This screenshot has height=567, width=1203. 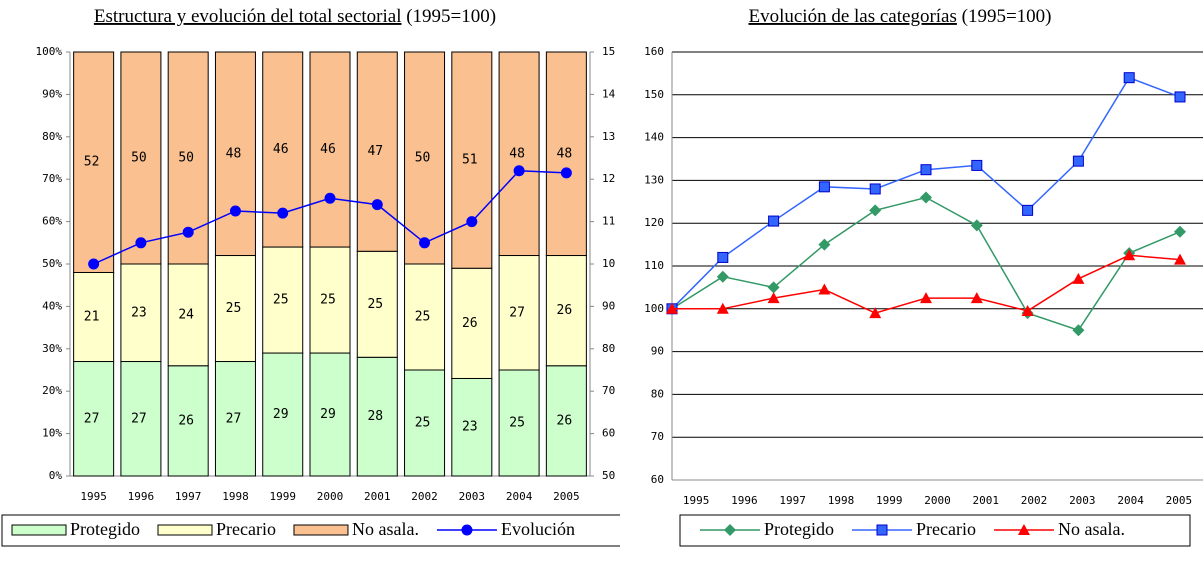 What do you see at coordinates (52, 390) in the screenshot?
I see `y-tick-label: 20%` at bounding box center [52, 390].